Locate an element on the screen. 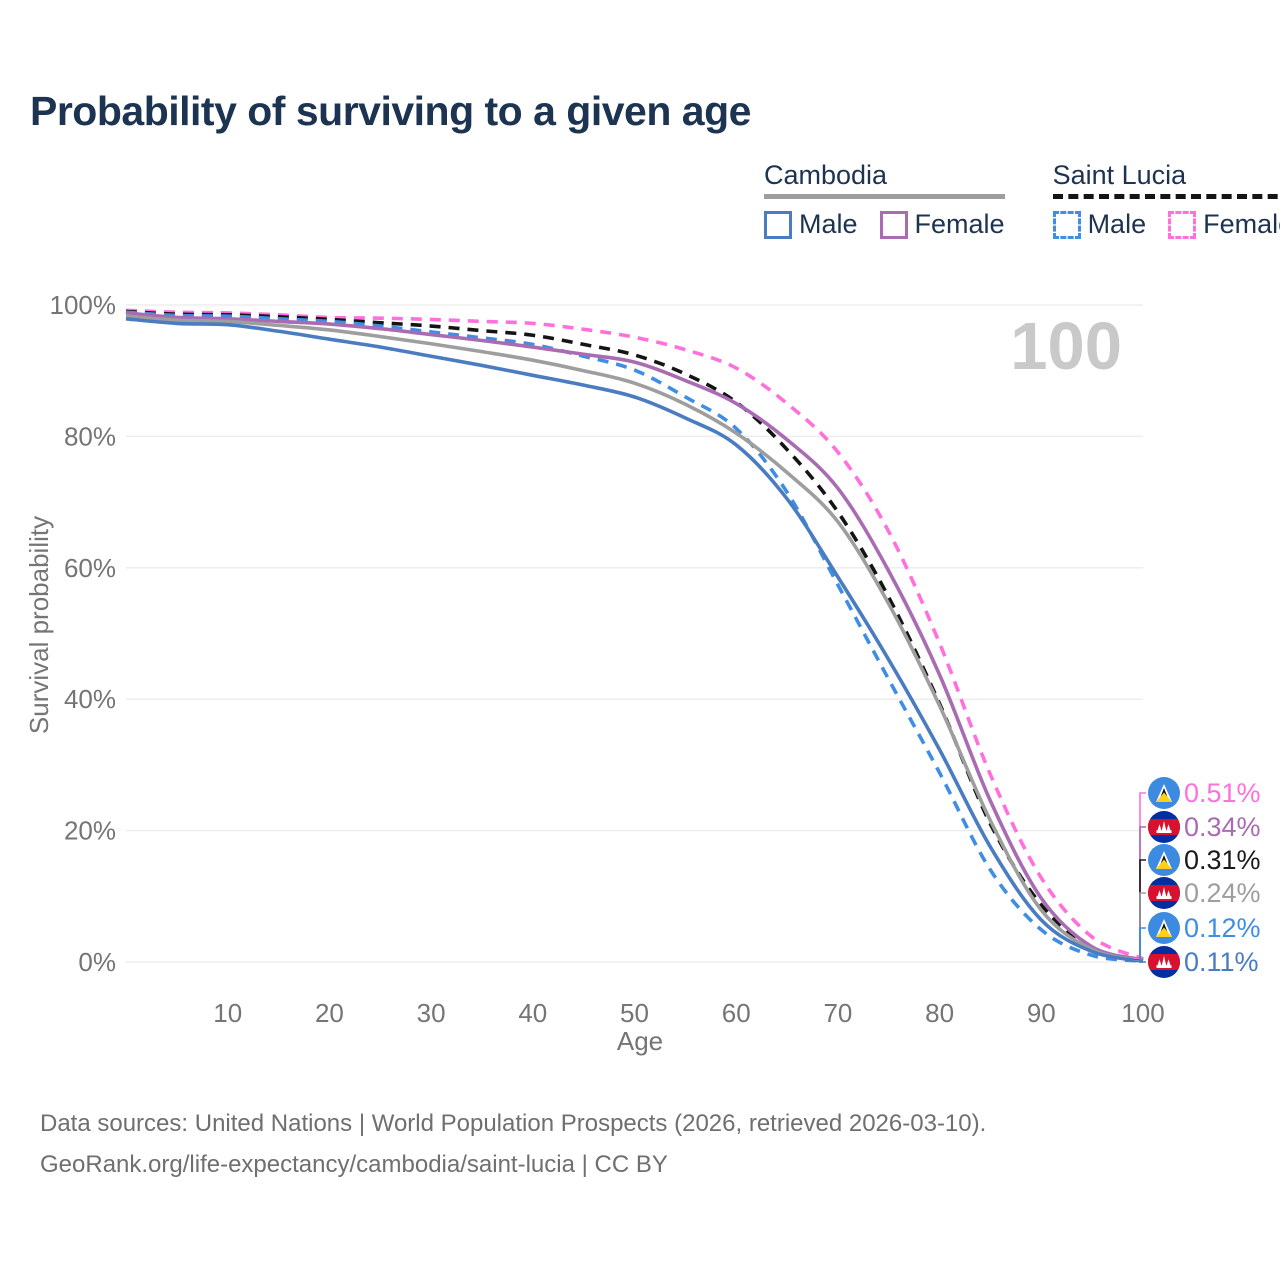  end-value-label: 0.34% is located at coordinates (1222, 827).